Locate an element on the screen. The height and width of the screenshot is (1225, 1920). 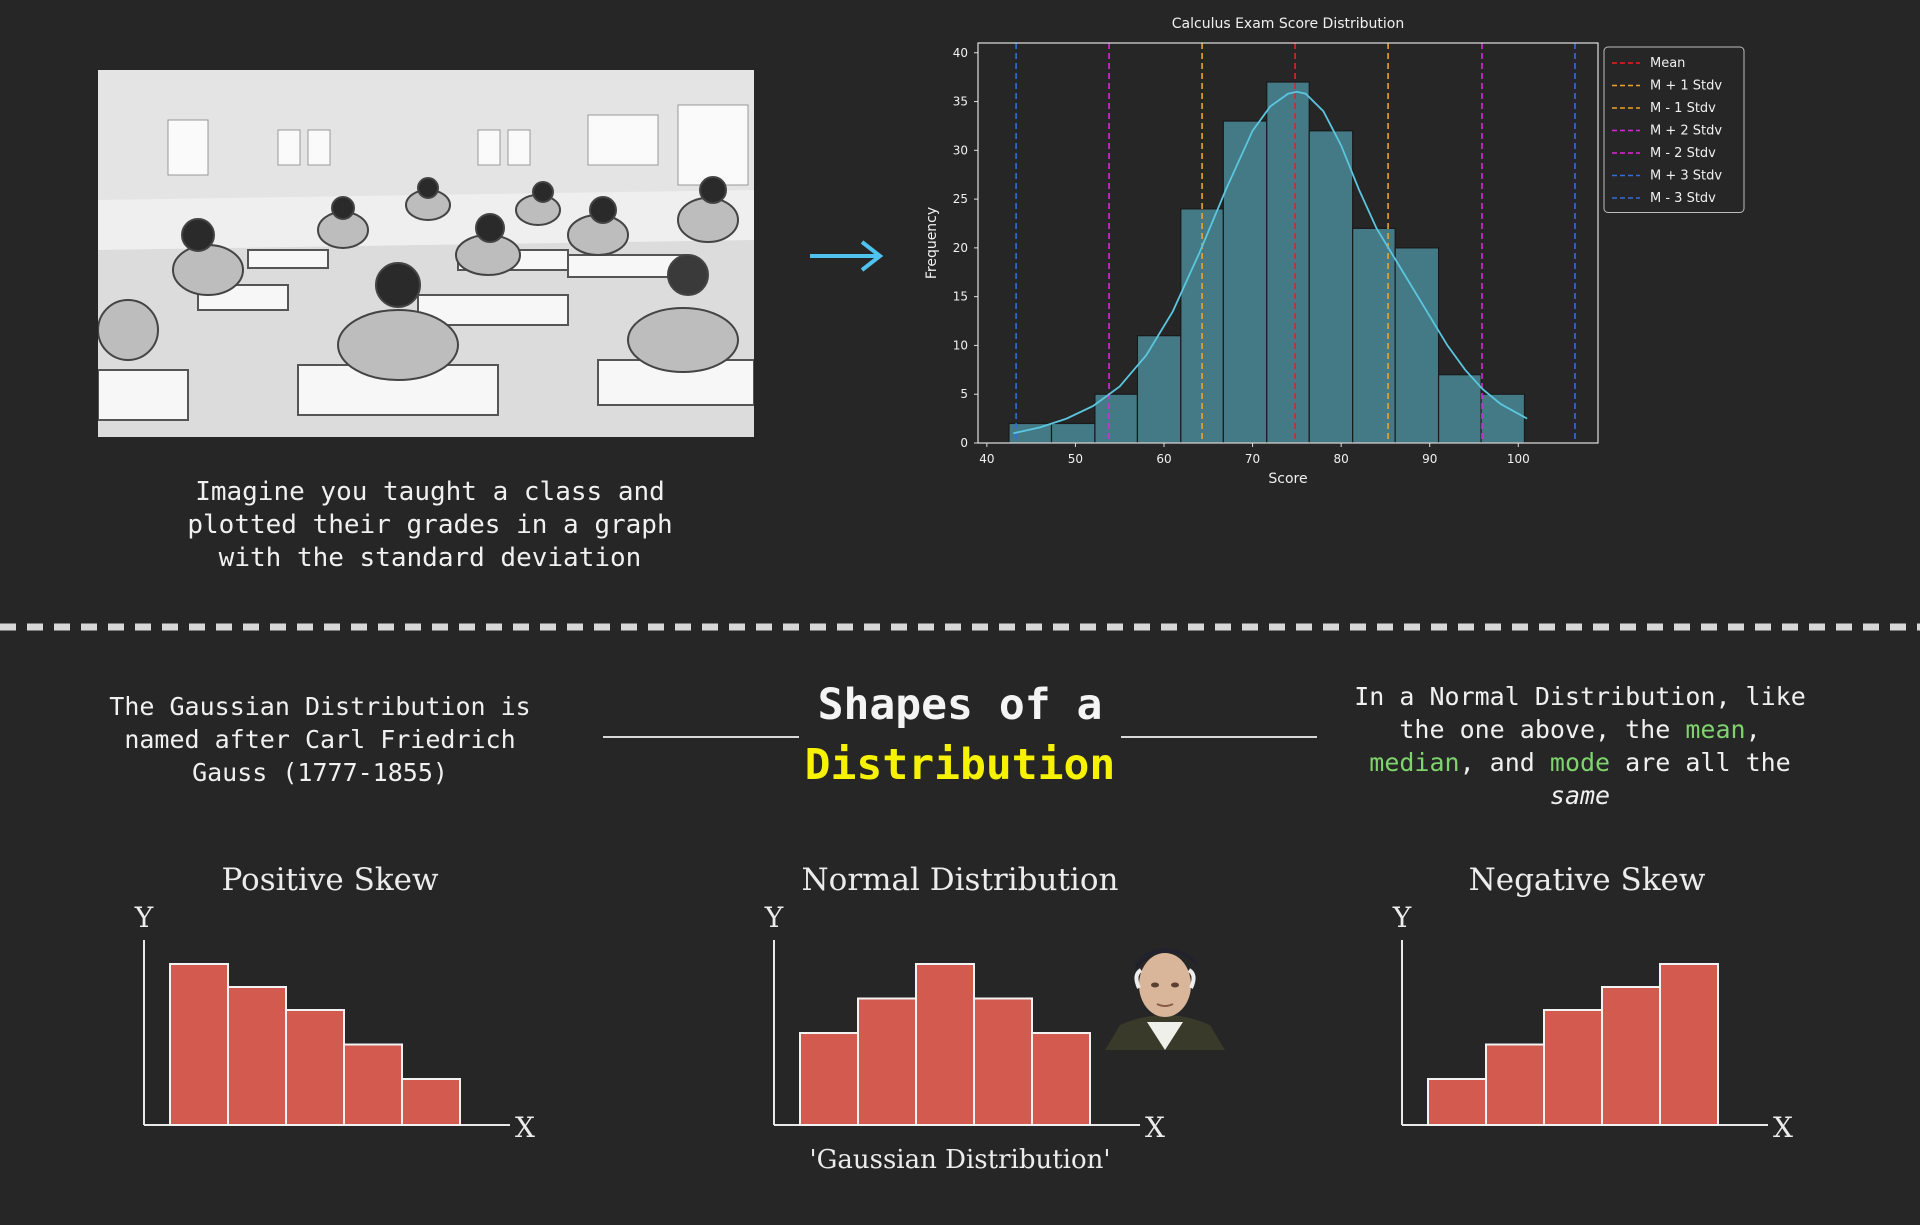
section-title-highlight: Distribution is located at coordinates (960, 765).